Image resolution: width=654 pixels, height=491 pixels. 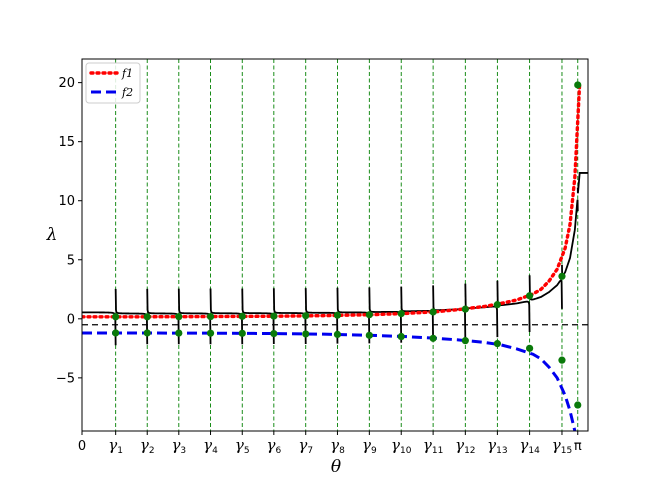 What do you see at coordinates (66, 83) in the screenshot?
I see `y-tick-label: 20` at bounding box center [66, 83].